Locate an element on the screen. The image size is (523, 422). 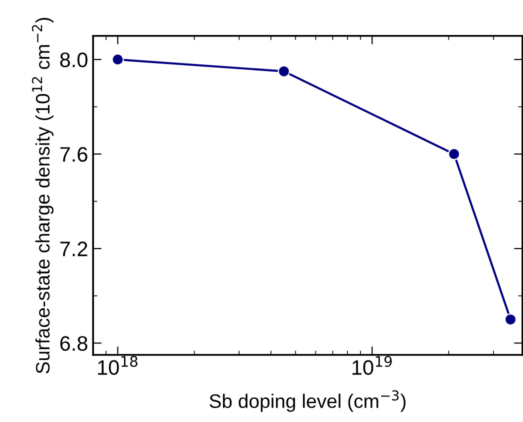
x-axis-title: Sb doping level (cm$^{−3}$) is located at coordinates (308, 401).